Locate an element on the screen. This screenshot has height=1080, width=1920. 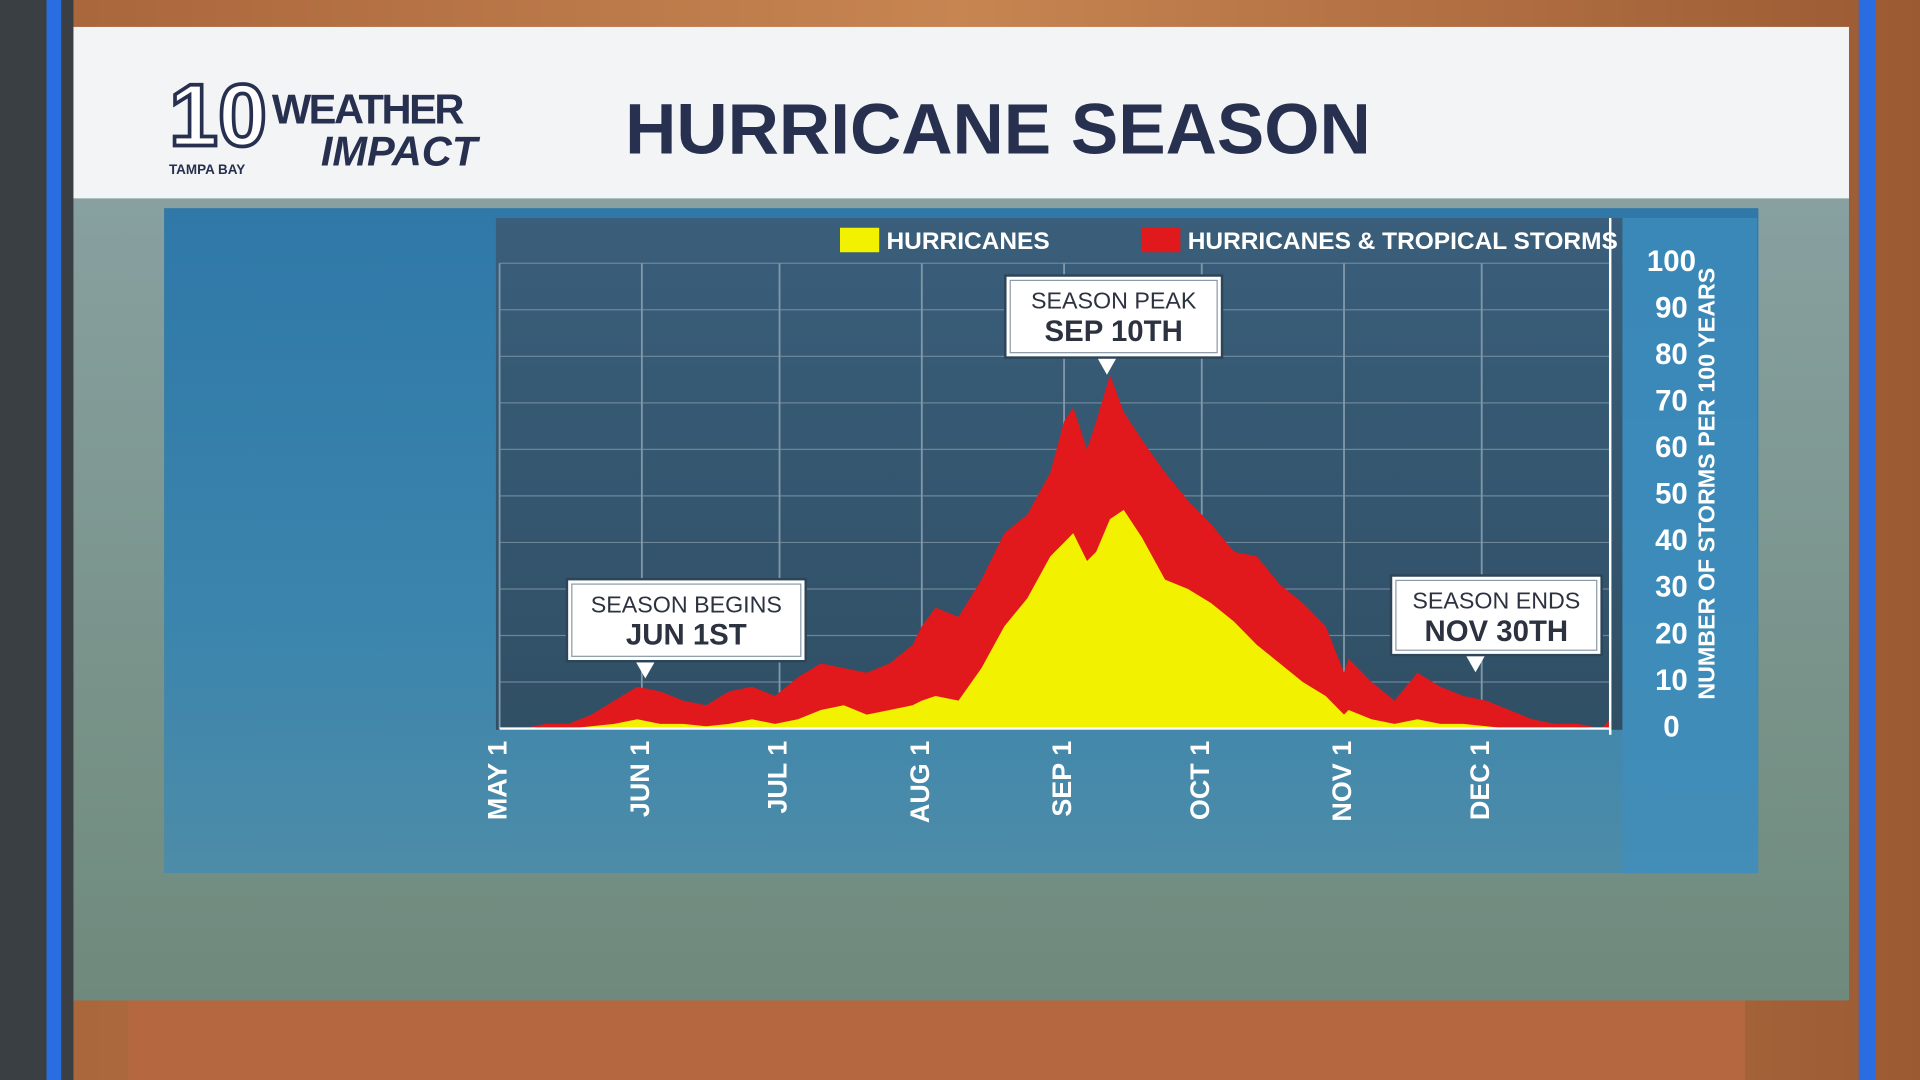
callout-date: JUN 1ST is located at coordinates (686, 635).